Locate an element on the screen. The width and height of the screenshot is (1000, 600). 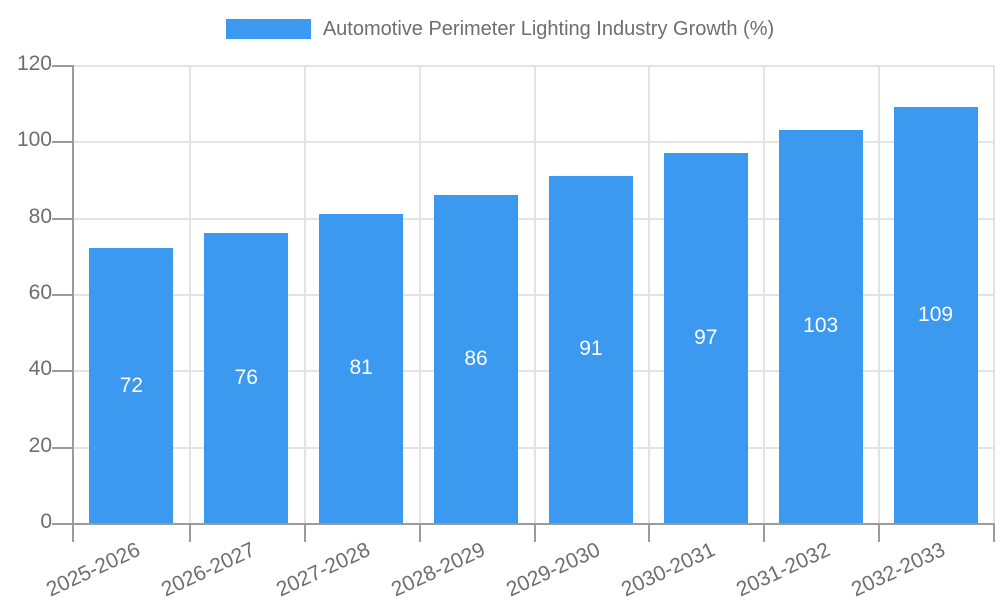
x-axis-category-label: 2027-2028 is located at coordinates (323, 569).